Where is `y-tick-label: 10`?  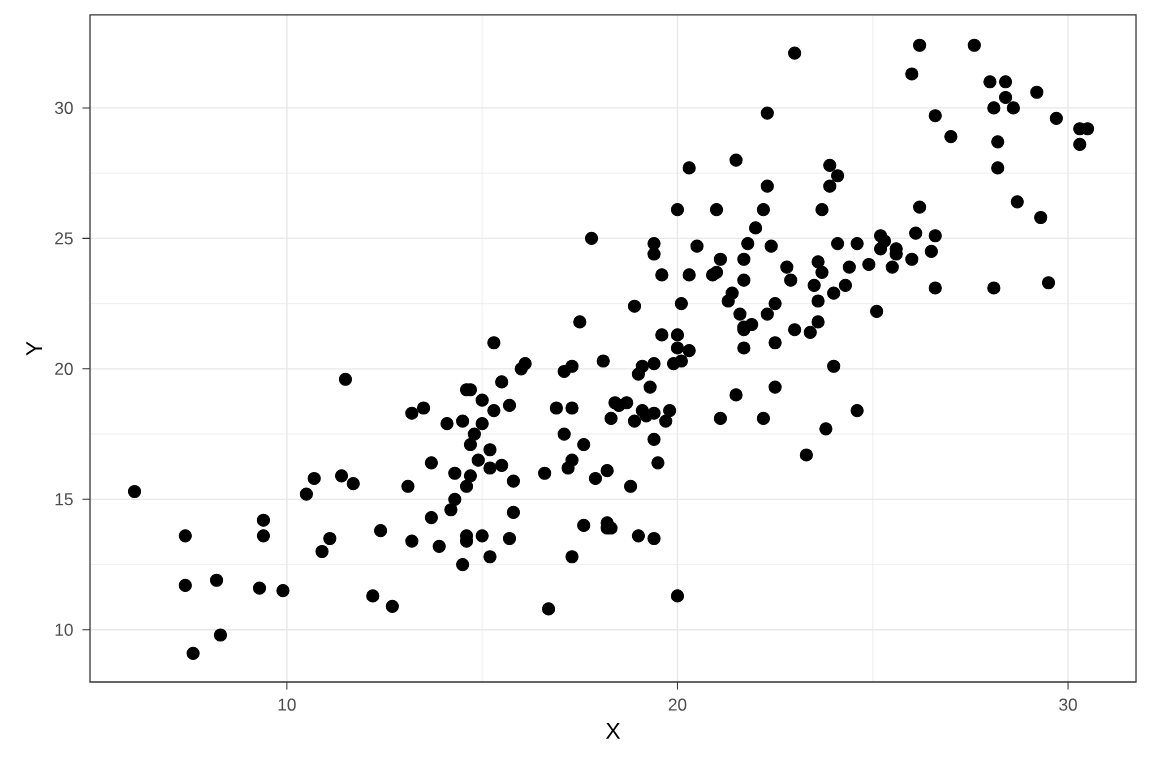
y-tick-label: 10 is located at coordinates (64, 629).